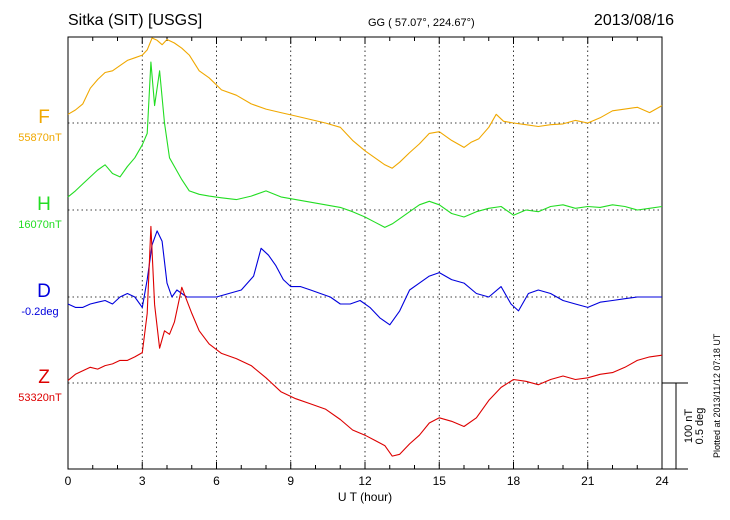 The image size is (730, 520). What do you see at coordinates (290, 481) in the screenshot?
I see `x-tick-label: 9` at bounding box center [290, 481].